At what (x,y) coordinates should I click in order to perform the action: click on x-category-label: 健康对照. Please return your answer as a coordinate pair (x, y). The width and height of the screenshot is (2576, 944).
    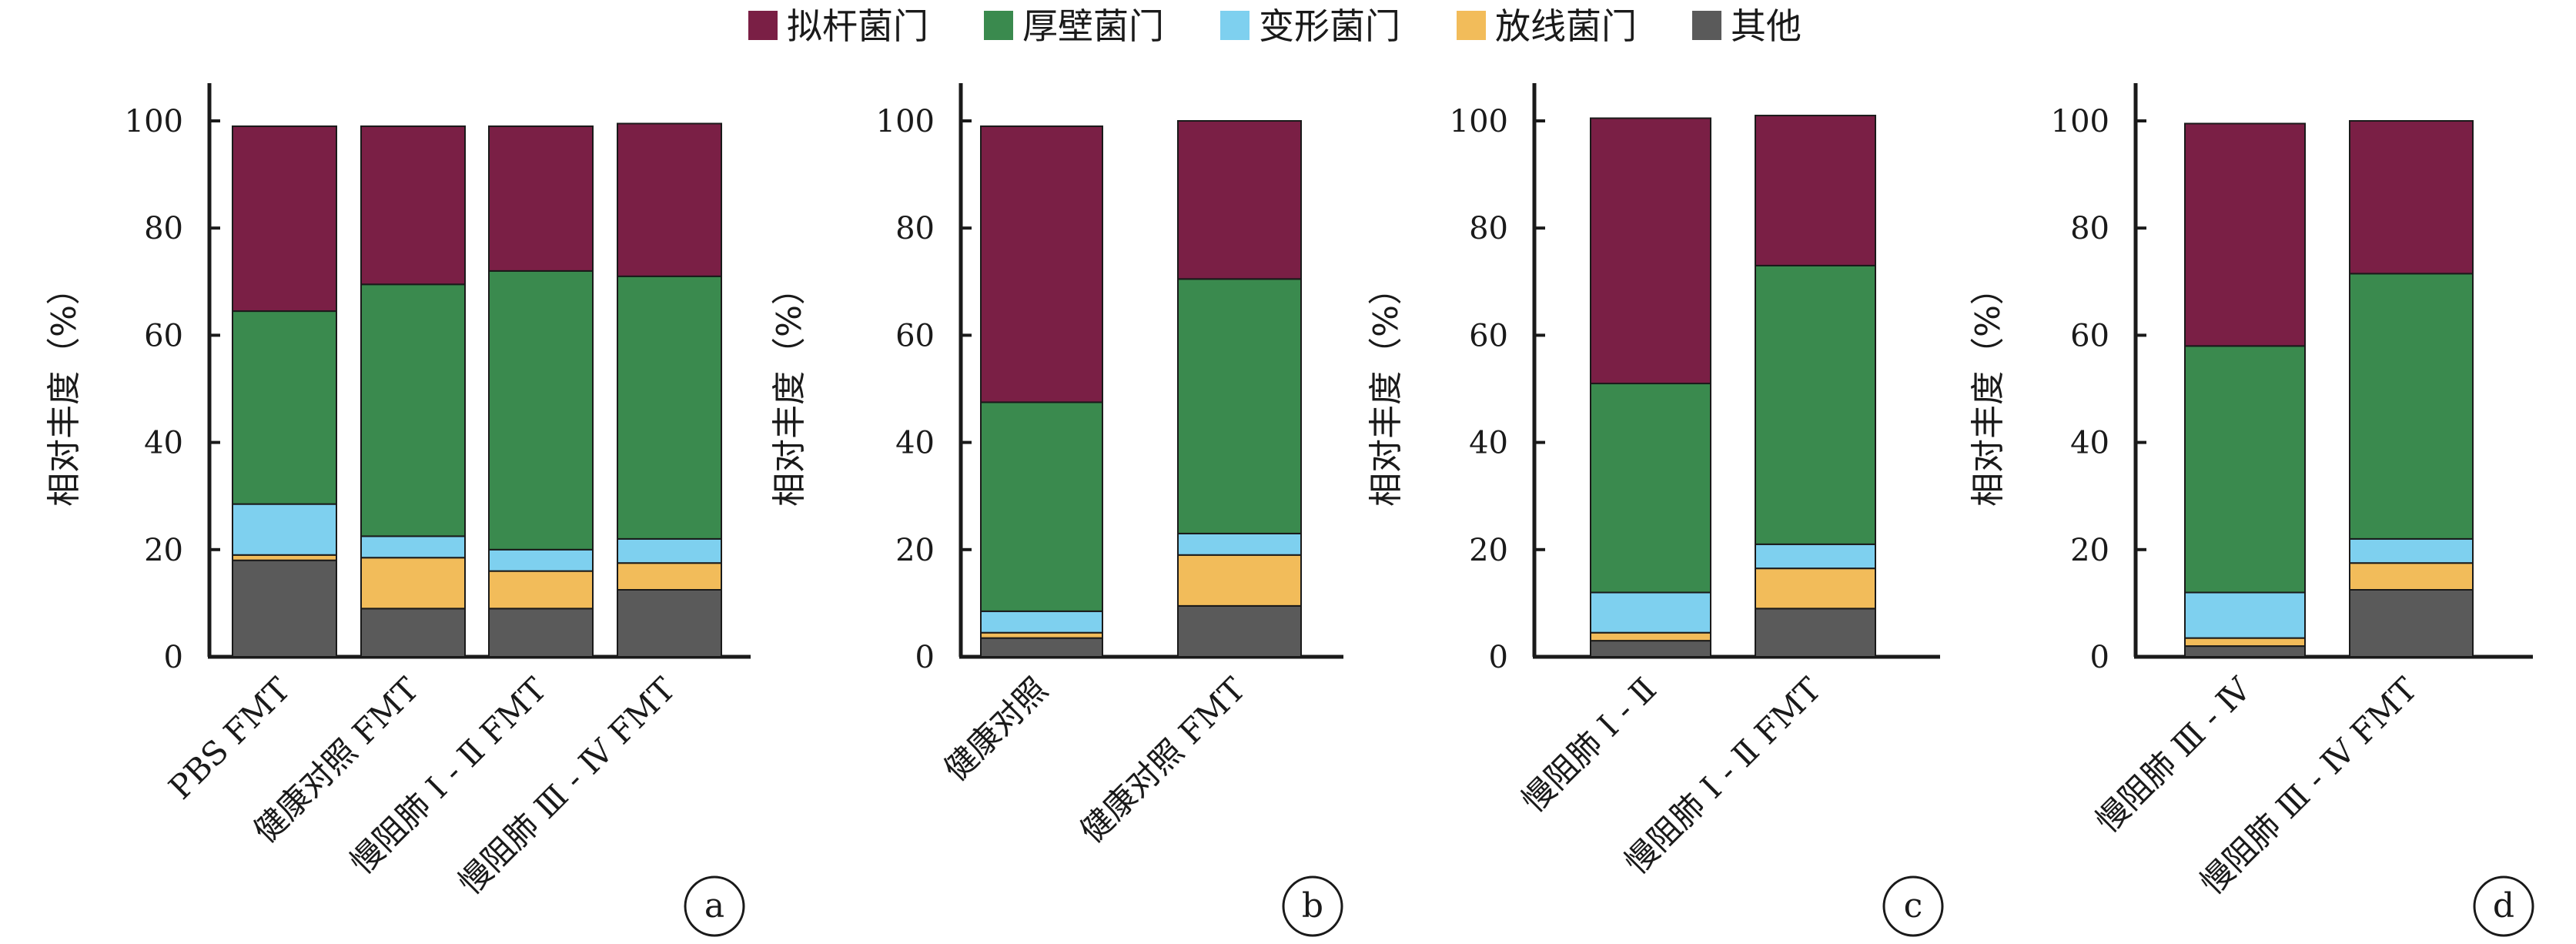
    Looking at the image, I should click on (996, 729).